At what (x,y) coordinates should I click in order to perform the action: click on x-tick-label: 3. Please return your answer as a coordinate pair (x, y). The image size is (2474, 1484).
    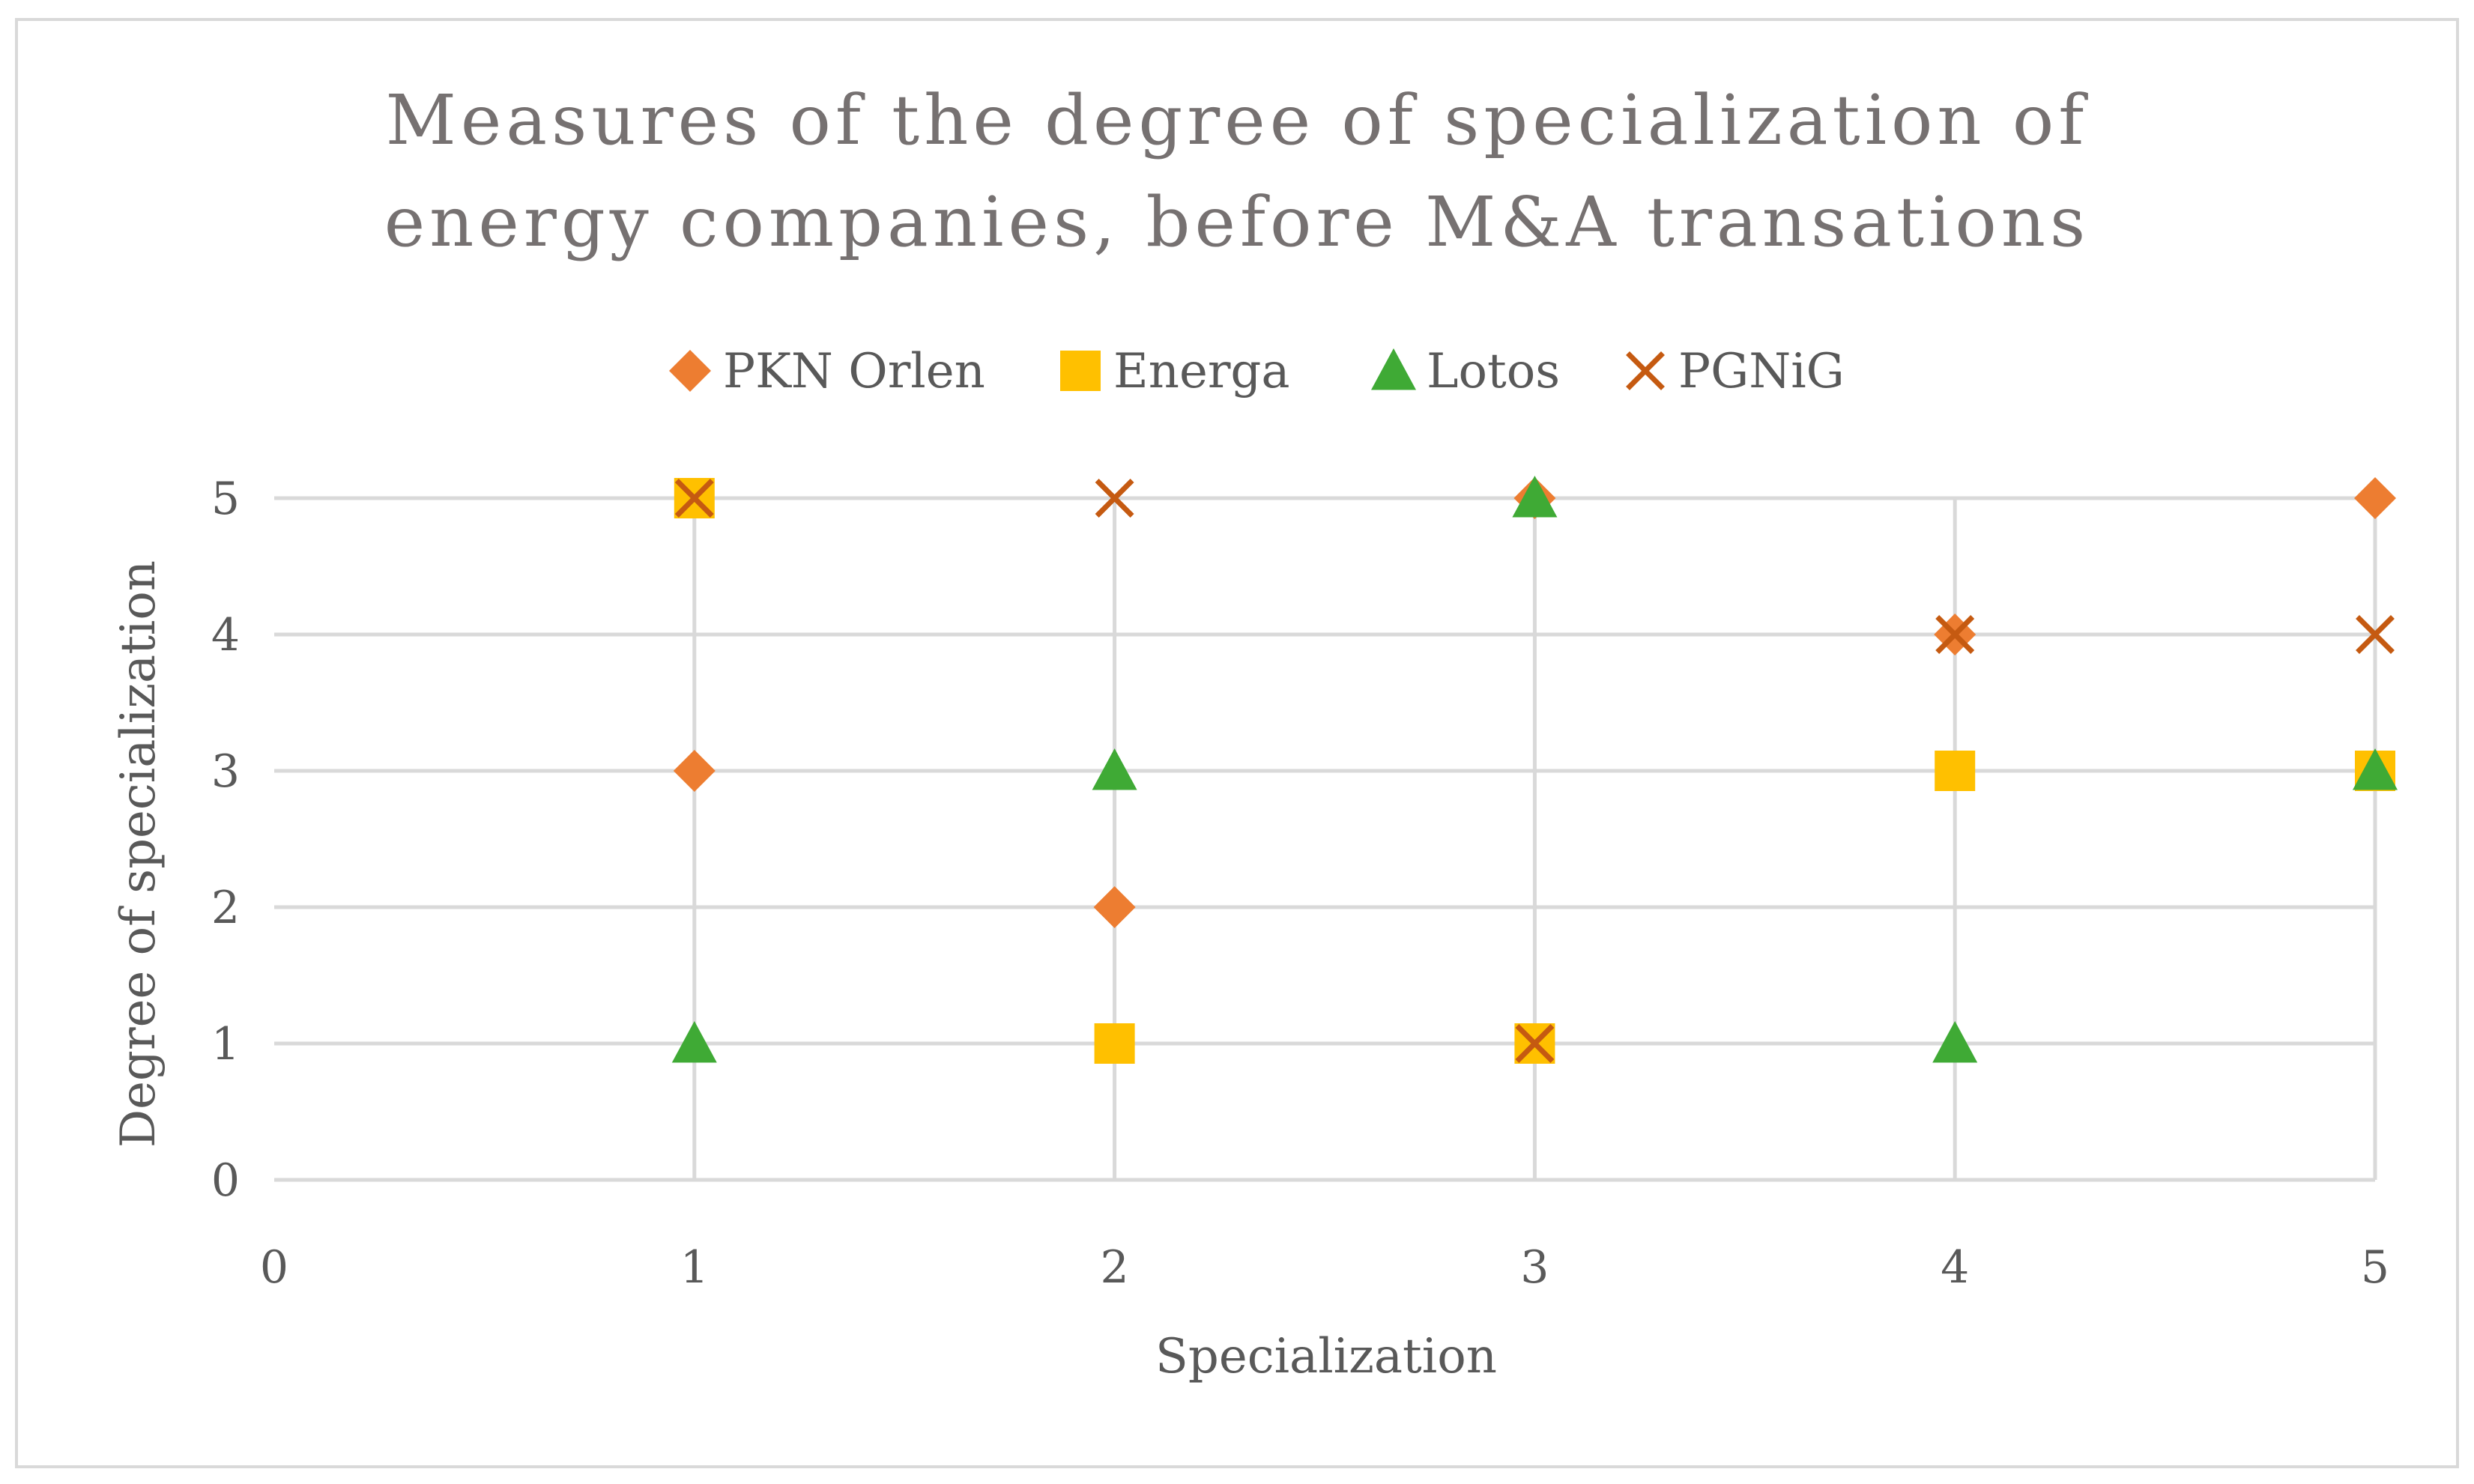
    Looking at the image, I should click on (1535, 1267).